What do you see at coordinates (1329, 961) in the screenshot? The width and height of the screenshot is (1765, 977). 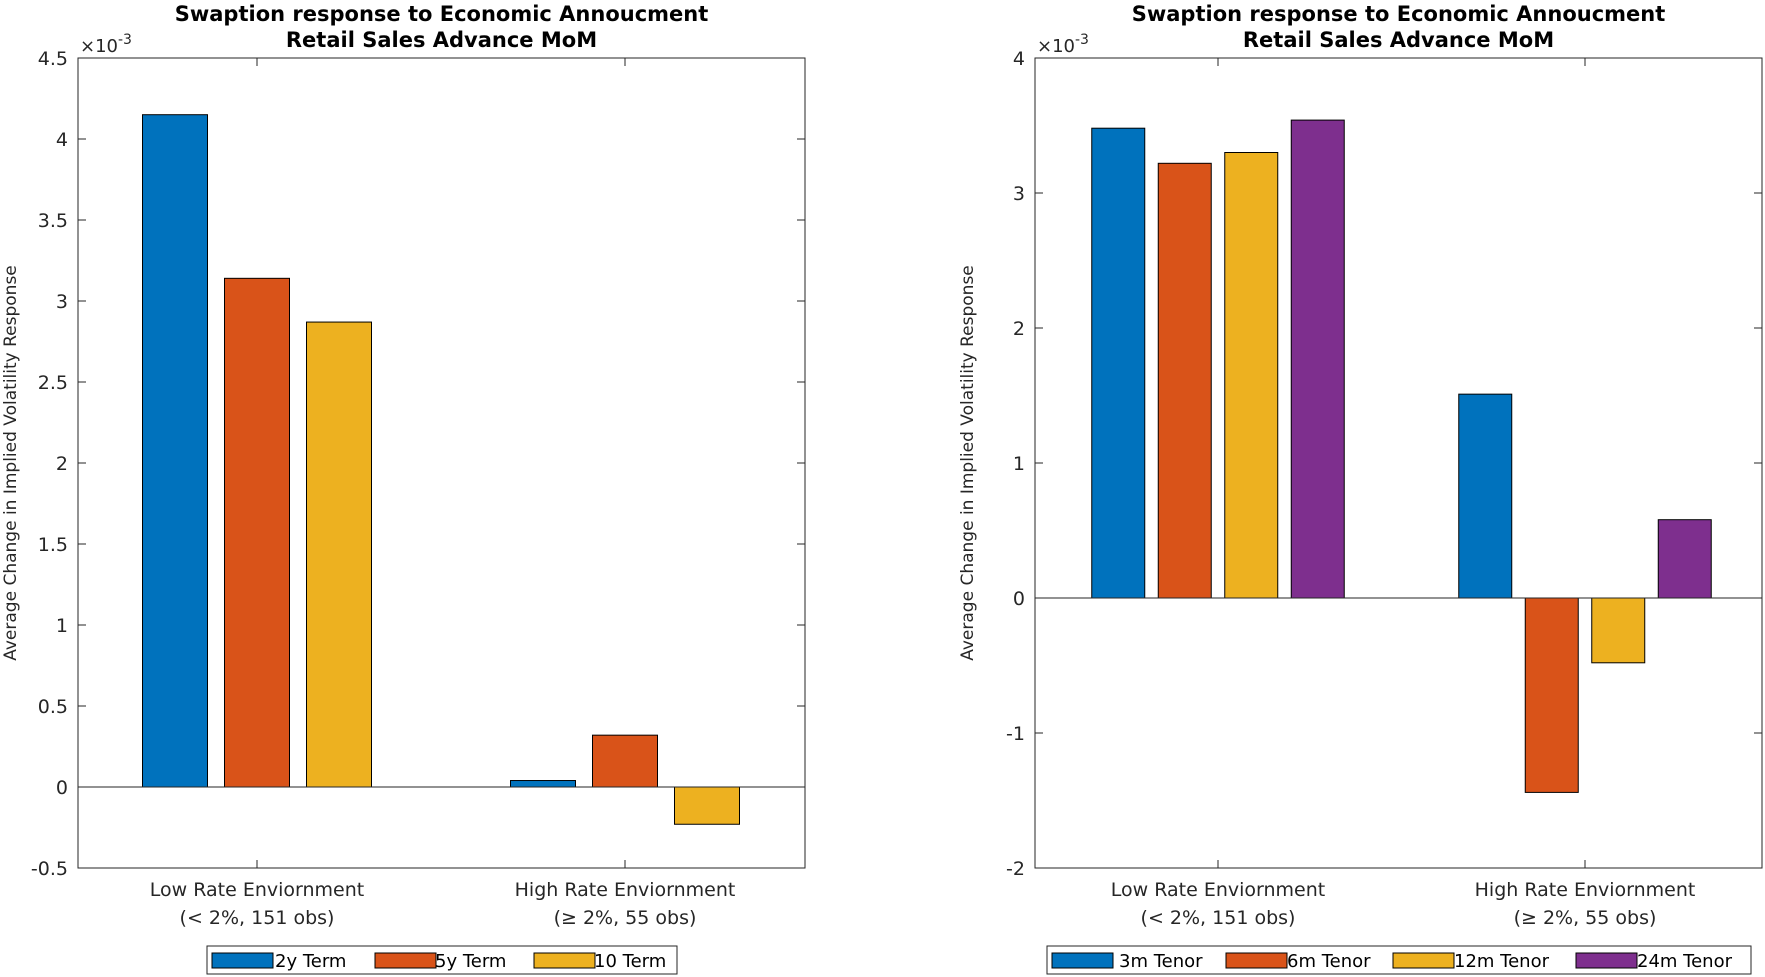 I see `legend-label: 6m Tenor` at bounding box center [1329, 961].